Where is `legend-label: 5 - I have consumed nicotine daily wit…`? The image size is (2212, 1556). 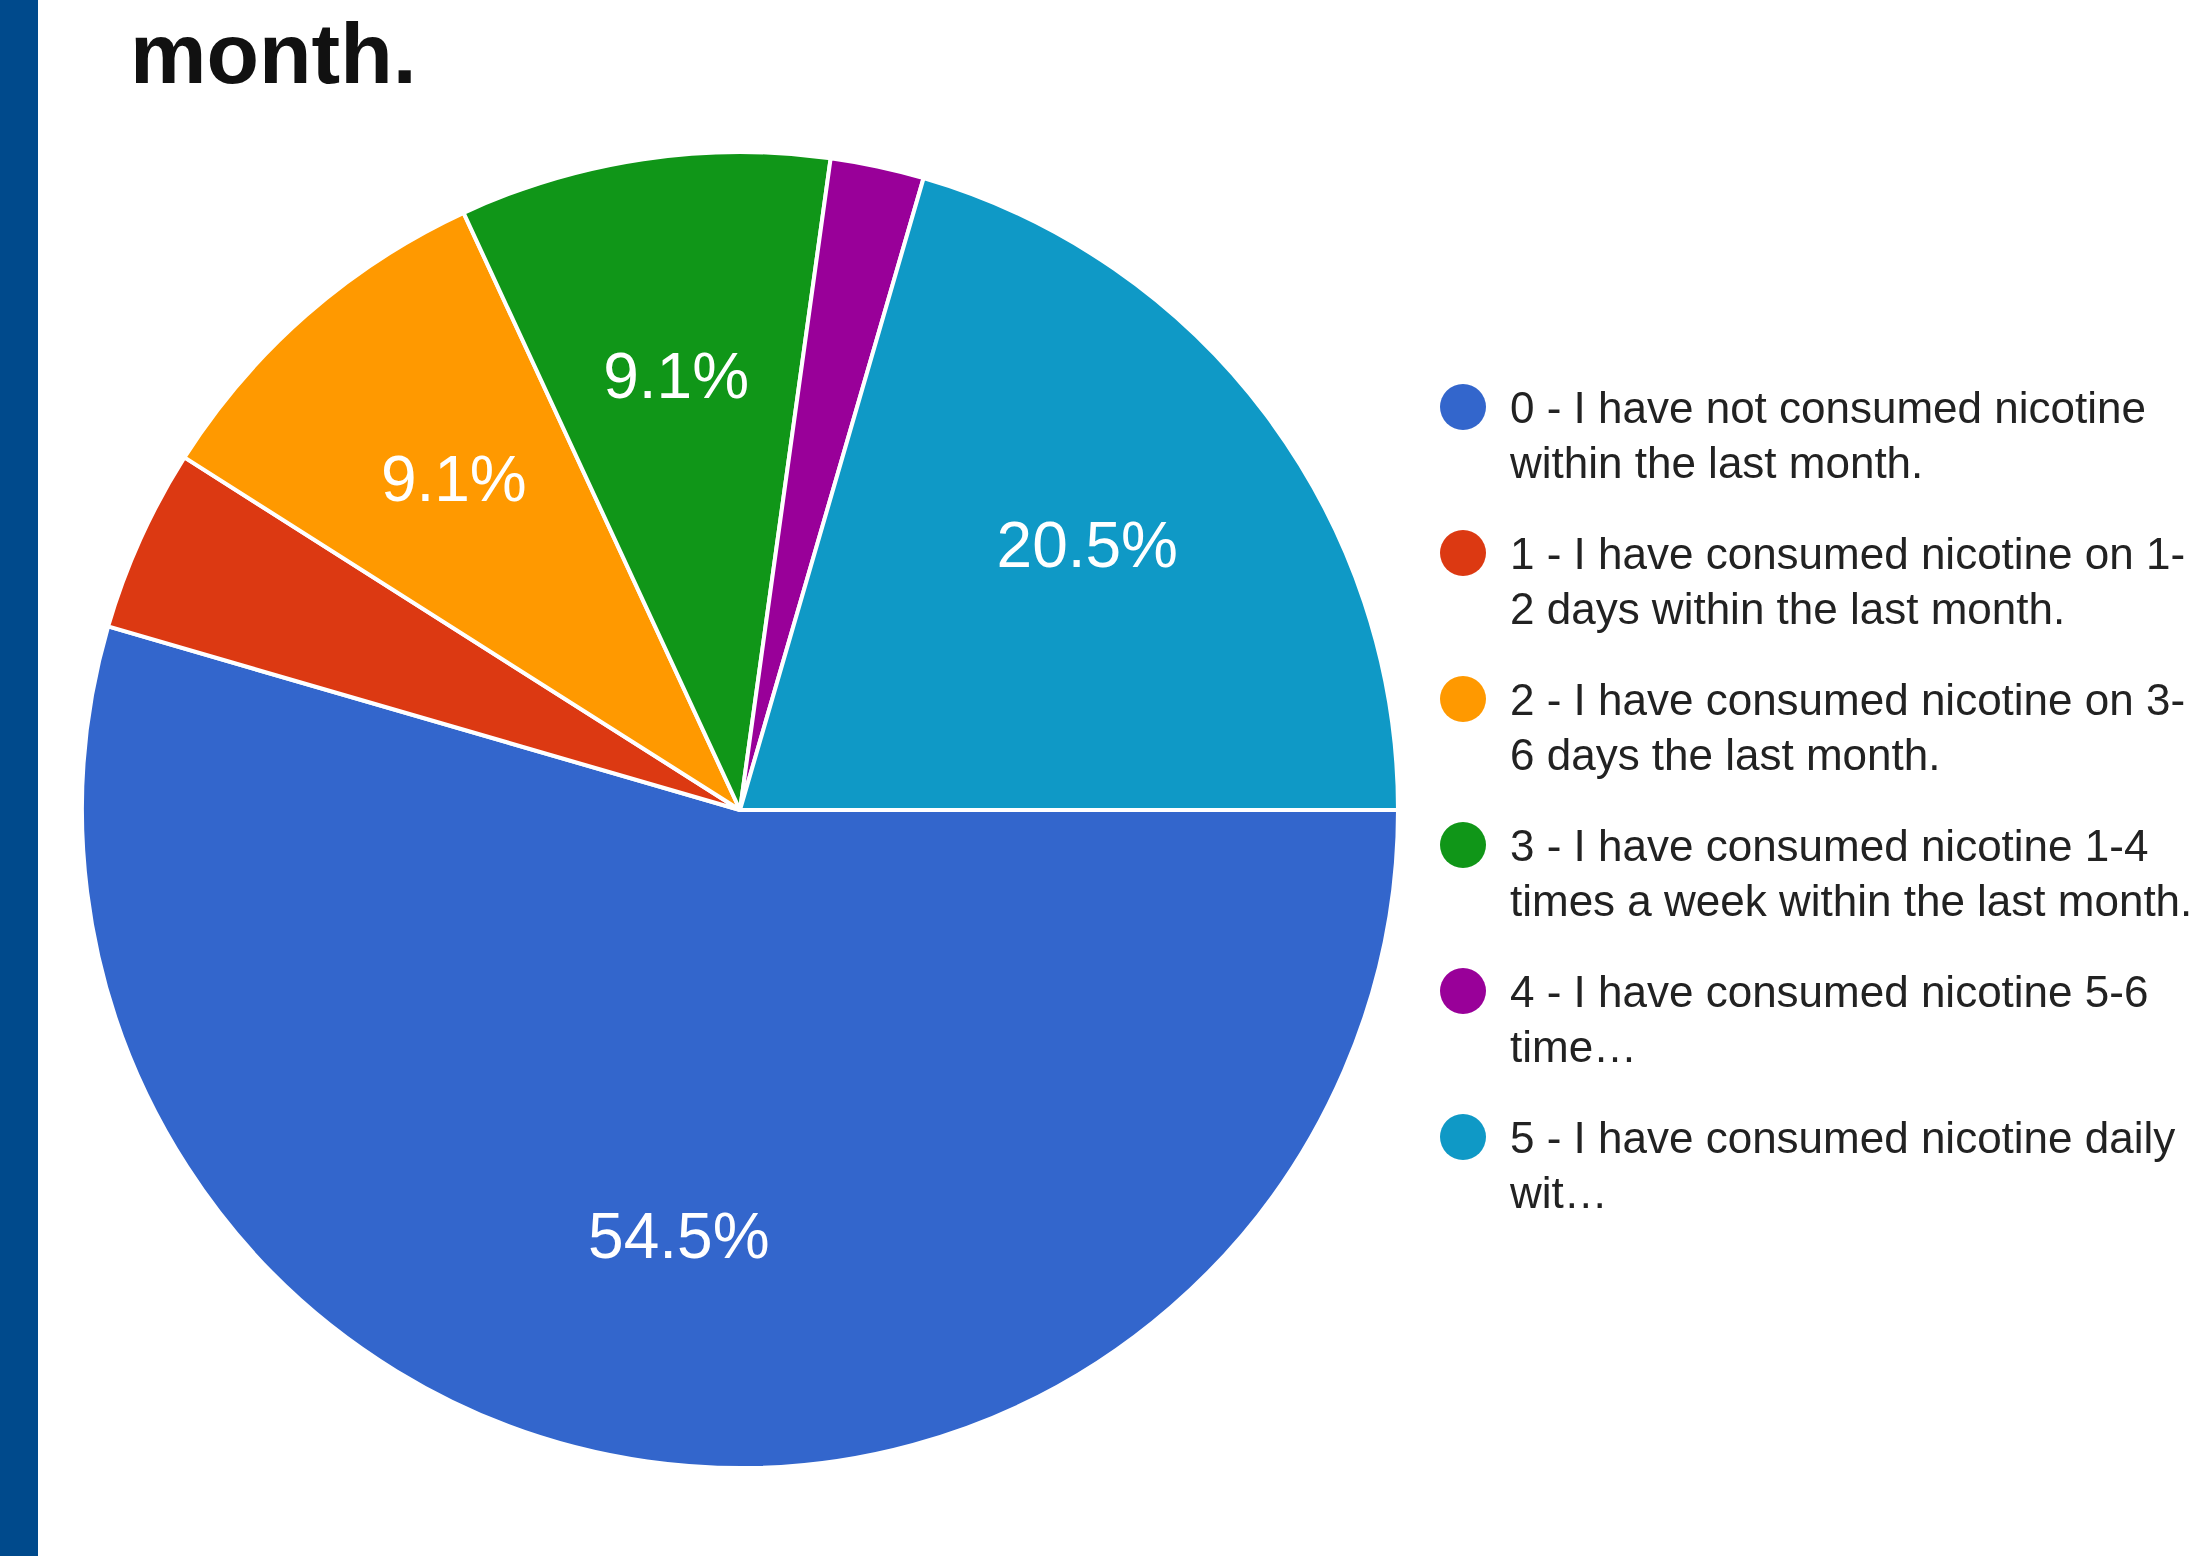 legend-label: 5 - I have consumed nicotine daily wit… is located at coordinates (1843, 1165).